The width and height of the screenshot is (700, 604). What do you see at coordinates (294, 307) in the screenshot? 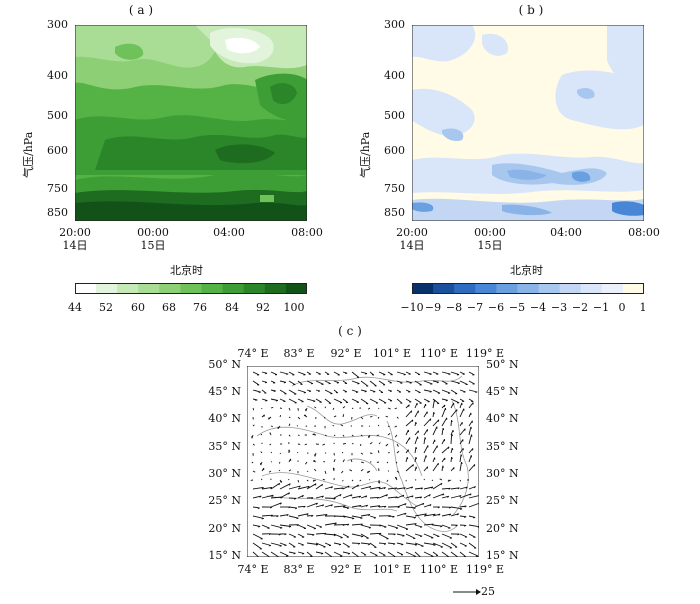
I see `colorbar-tick: 100` at bounding box center [294, 307].